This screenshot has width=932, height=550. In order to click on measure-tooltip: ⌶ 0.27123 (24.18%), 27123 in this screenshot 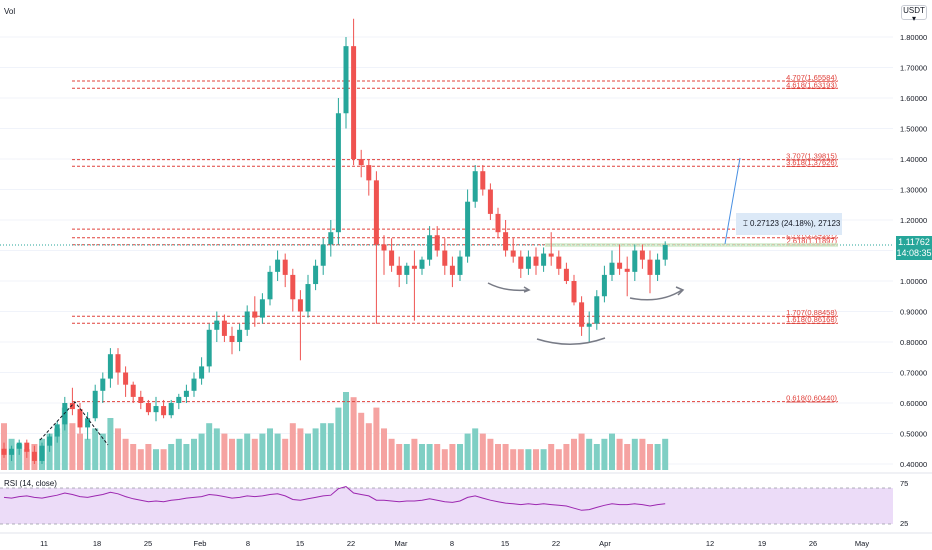, I will do `click(789, 224)`.